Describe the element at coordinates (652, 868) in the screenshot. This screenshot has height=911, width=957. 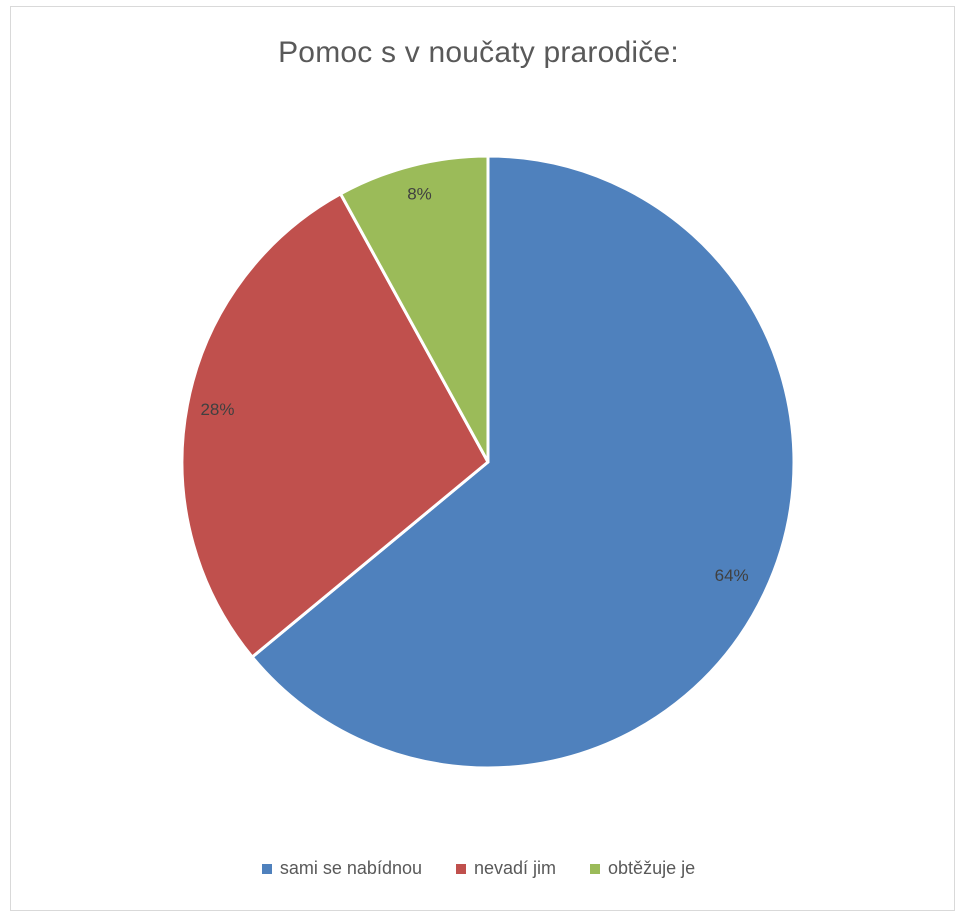
I see `legend-label: obtěžuje je` at that location.